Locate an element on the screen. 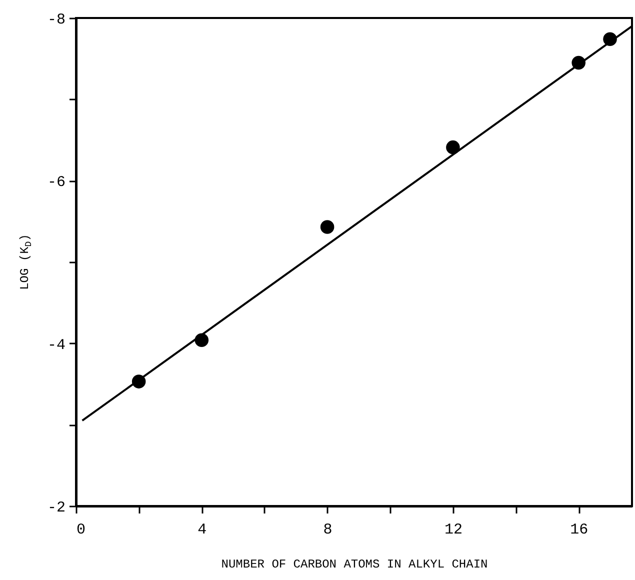 The height and width of the screenshot is (580, 635). y-tick-label: -4 is located at coordinates (56, 345).